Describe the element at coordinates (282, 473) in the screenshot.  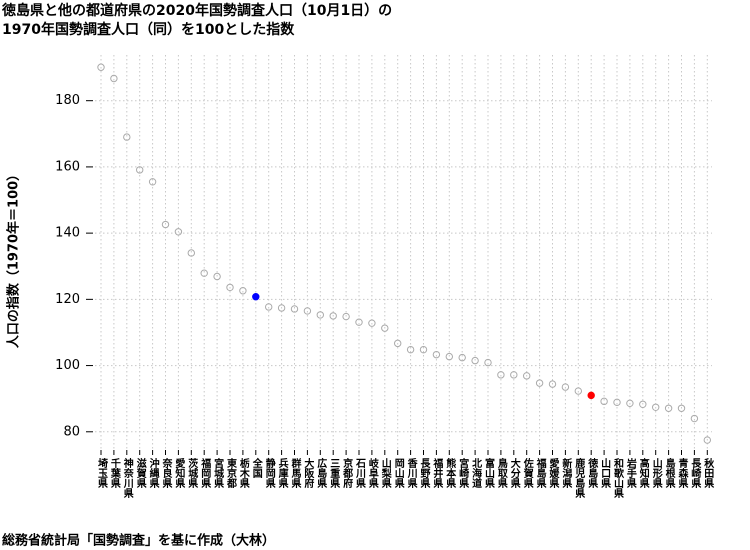
I see `x-tick-label: 兵庫県` at that location.